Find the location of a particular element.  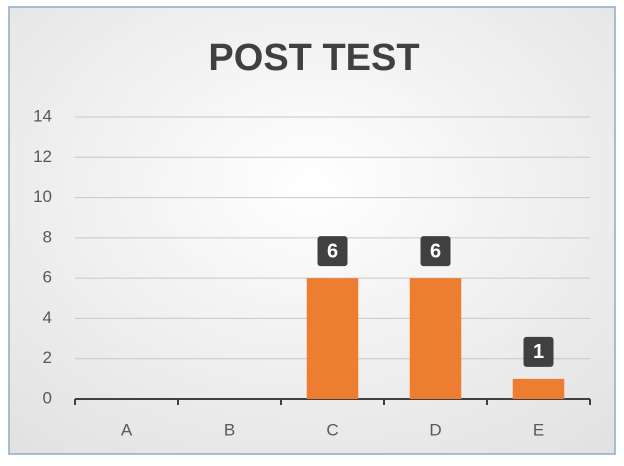

y-tick-label: 12 is located at coordinates (42, 156).